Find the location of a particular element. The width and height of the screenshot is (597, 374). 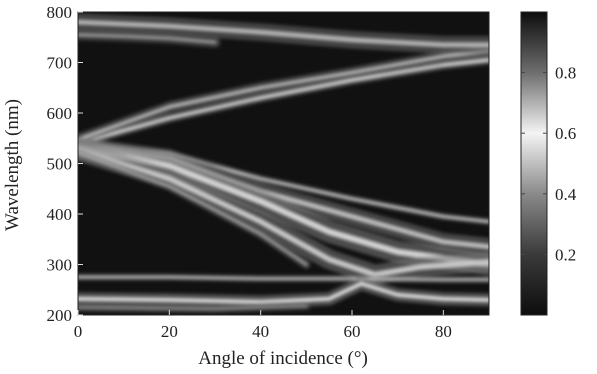

colorbar-tick-label-1: 0.4 is located at coordinates (566, 194).